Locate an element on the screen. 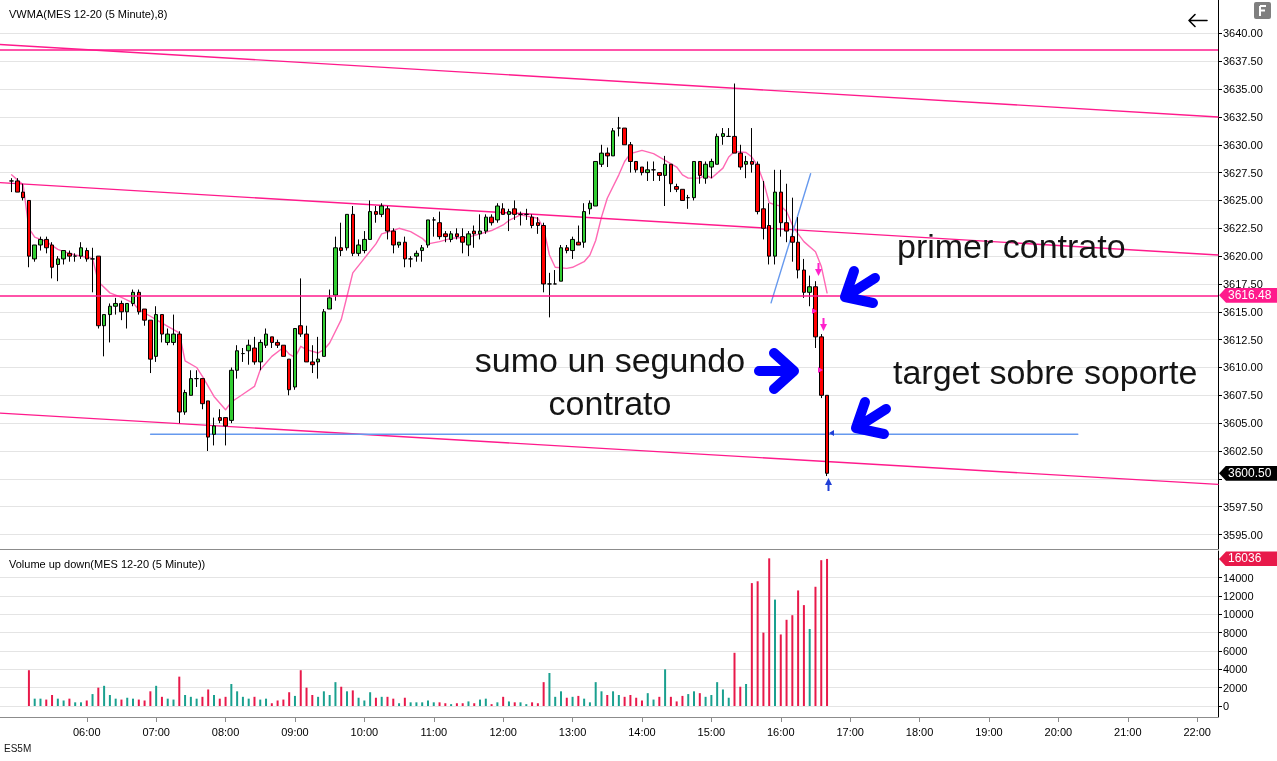  text: Volume up down(MES 12-20 (5 Minute)) is located at coordinates (107, 563).